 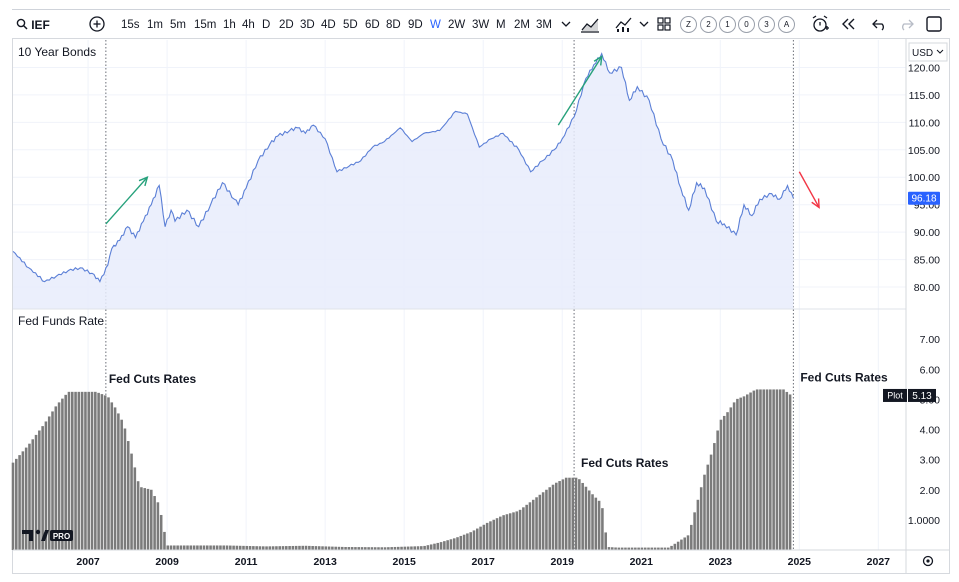 I want to click on undo-icon, so click(x=880, y=24).